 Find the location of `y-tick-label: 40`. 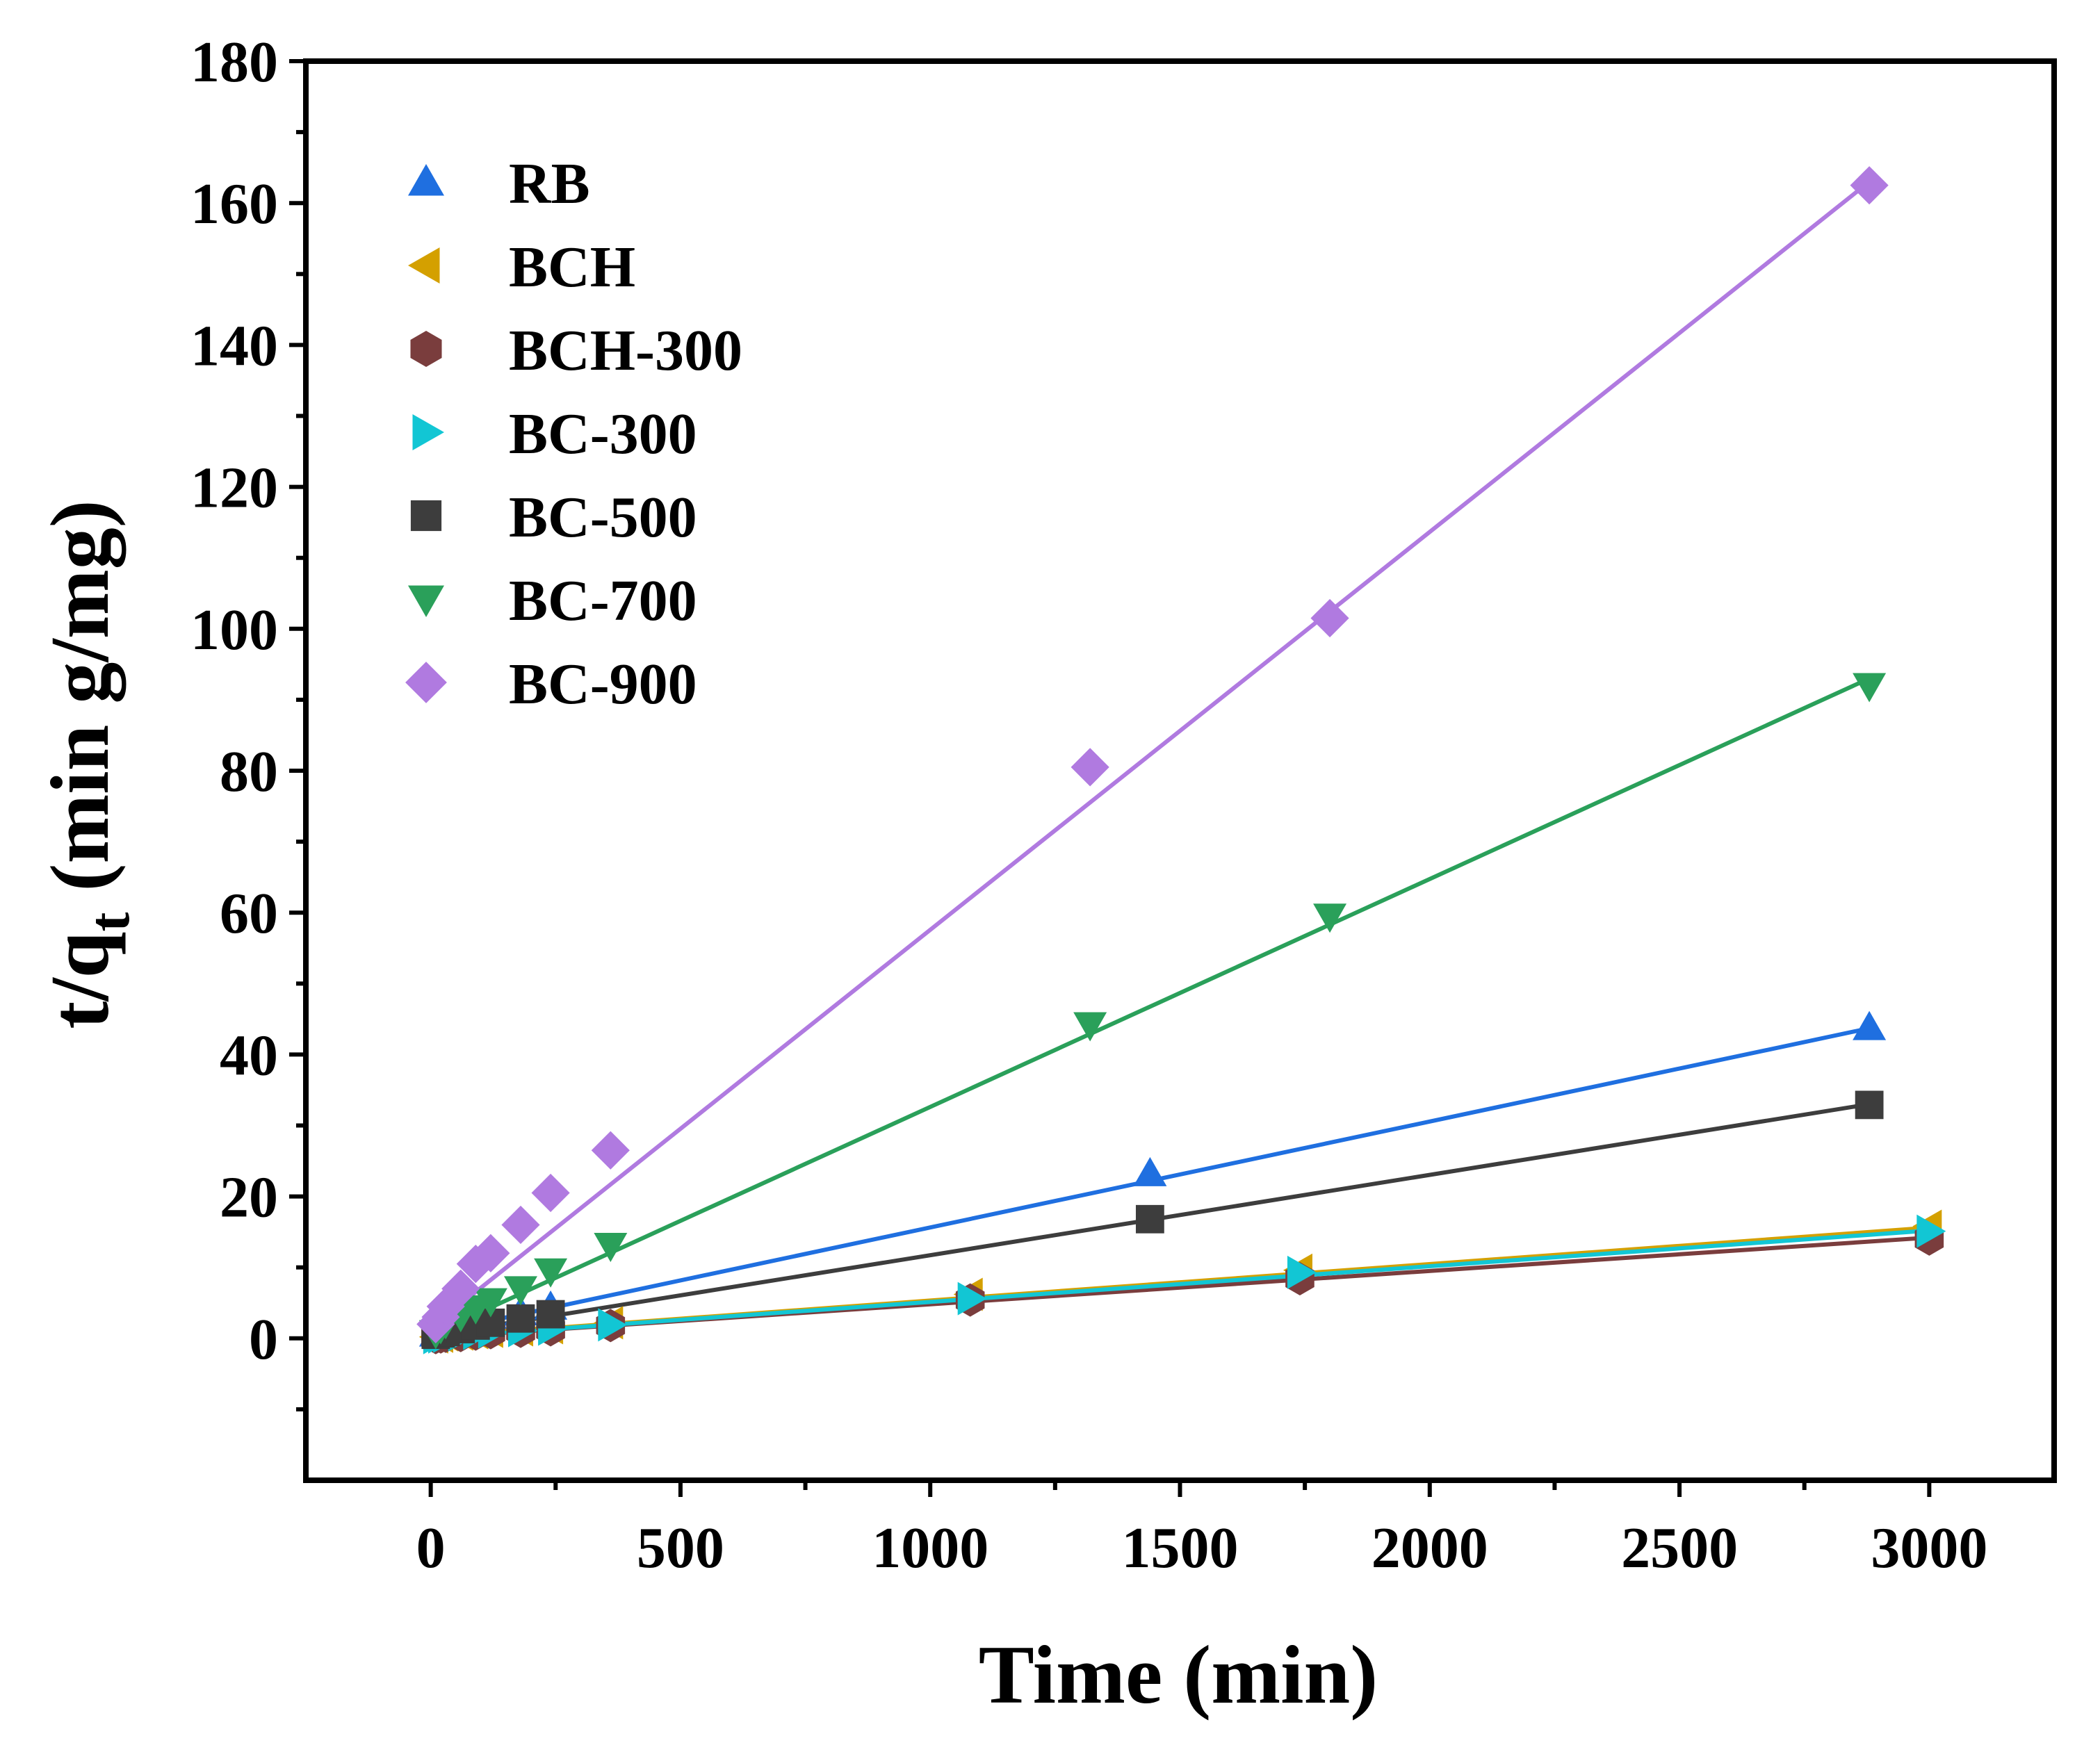

y-tick-label: 40 is located at coordinates (249, 1055).